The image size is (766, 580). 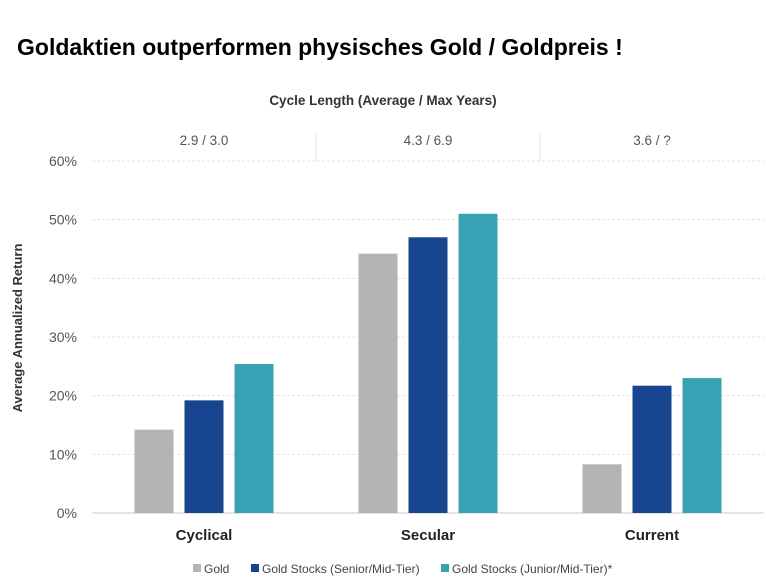 What do you see at coordinates (383, 100) in the screenshot?
I see `chart-title: Cycle Length (Average / Max Years)` at bounding box center [383, 100].